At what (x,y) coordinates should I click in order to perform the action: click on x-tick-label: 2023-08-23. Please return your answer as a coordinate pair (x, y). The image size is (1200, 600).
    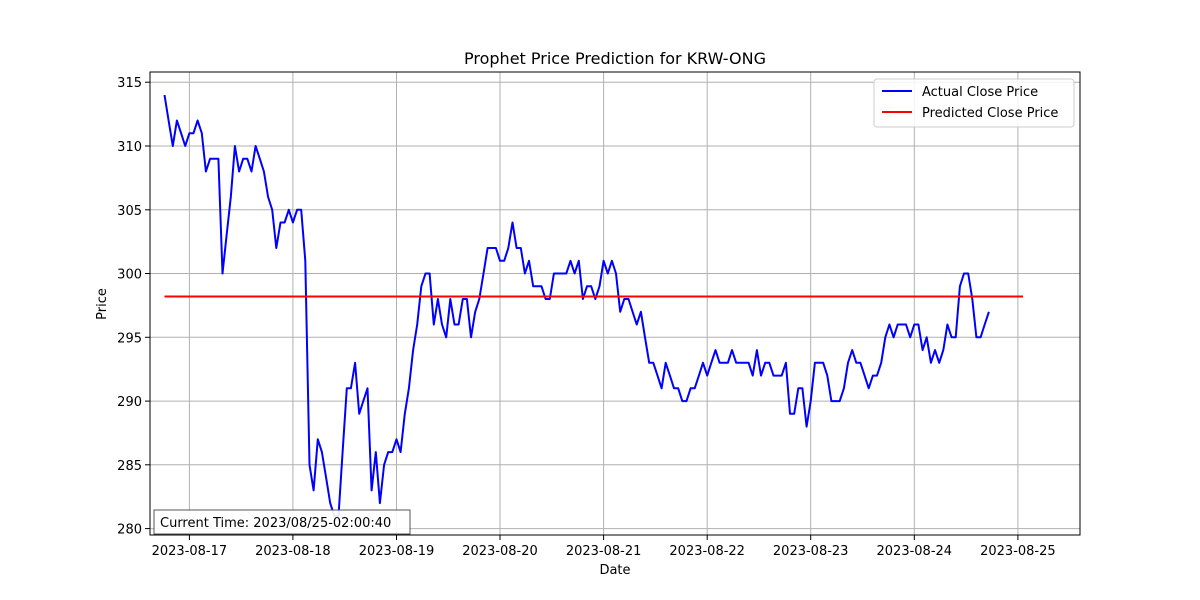
    Looking at the image, I should click on (811, 551).